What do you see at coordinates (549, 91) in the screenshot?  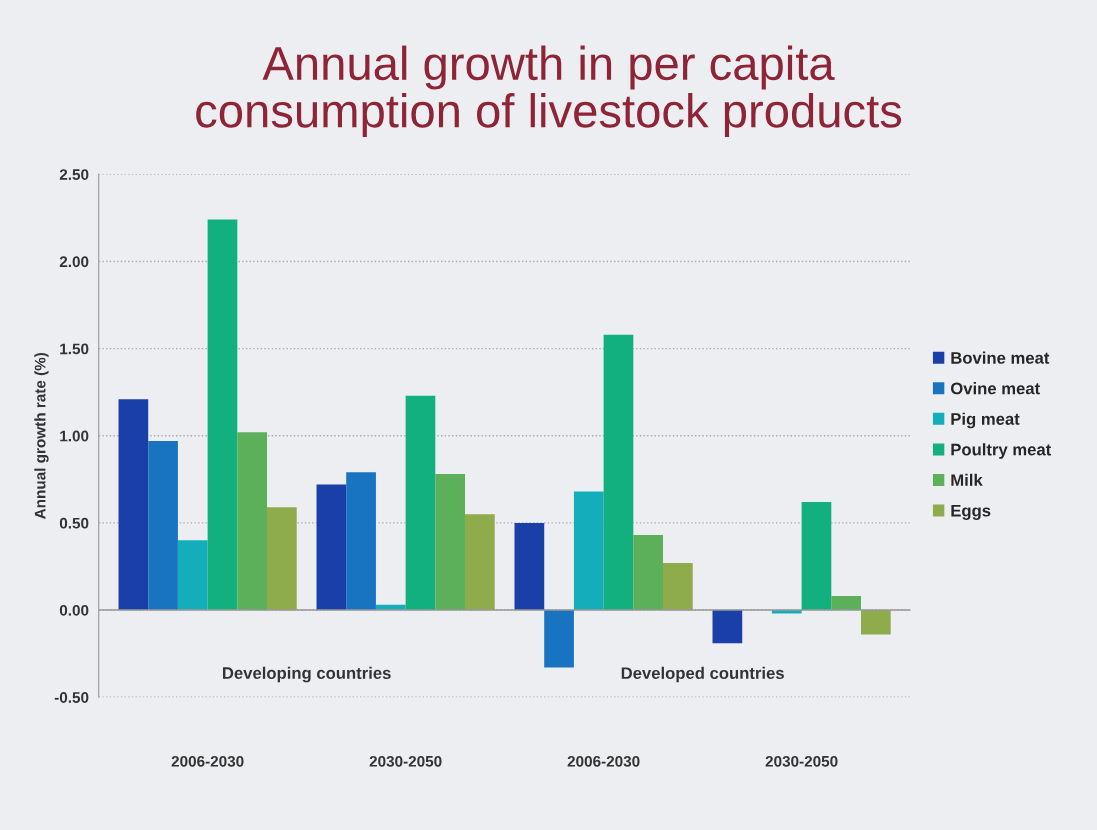 I see `chart-title: Annual growth in per capita consumption of livestock products` at bounding box center [549, 91].